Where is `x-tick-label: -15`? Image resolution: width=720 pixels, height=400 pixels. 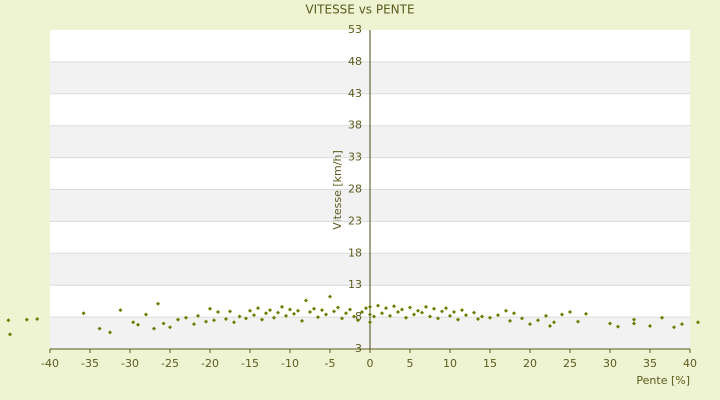 x-tick-label: -15 is located at coordinates (250, 363).